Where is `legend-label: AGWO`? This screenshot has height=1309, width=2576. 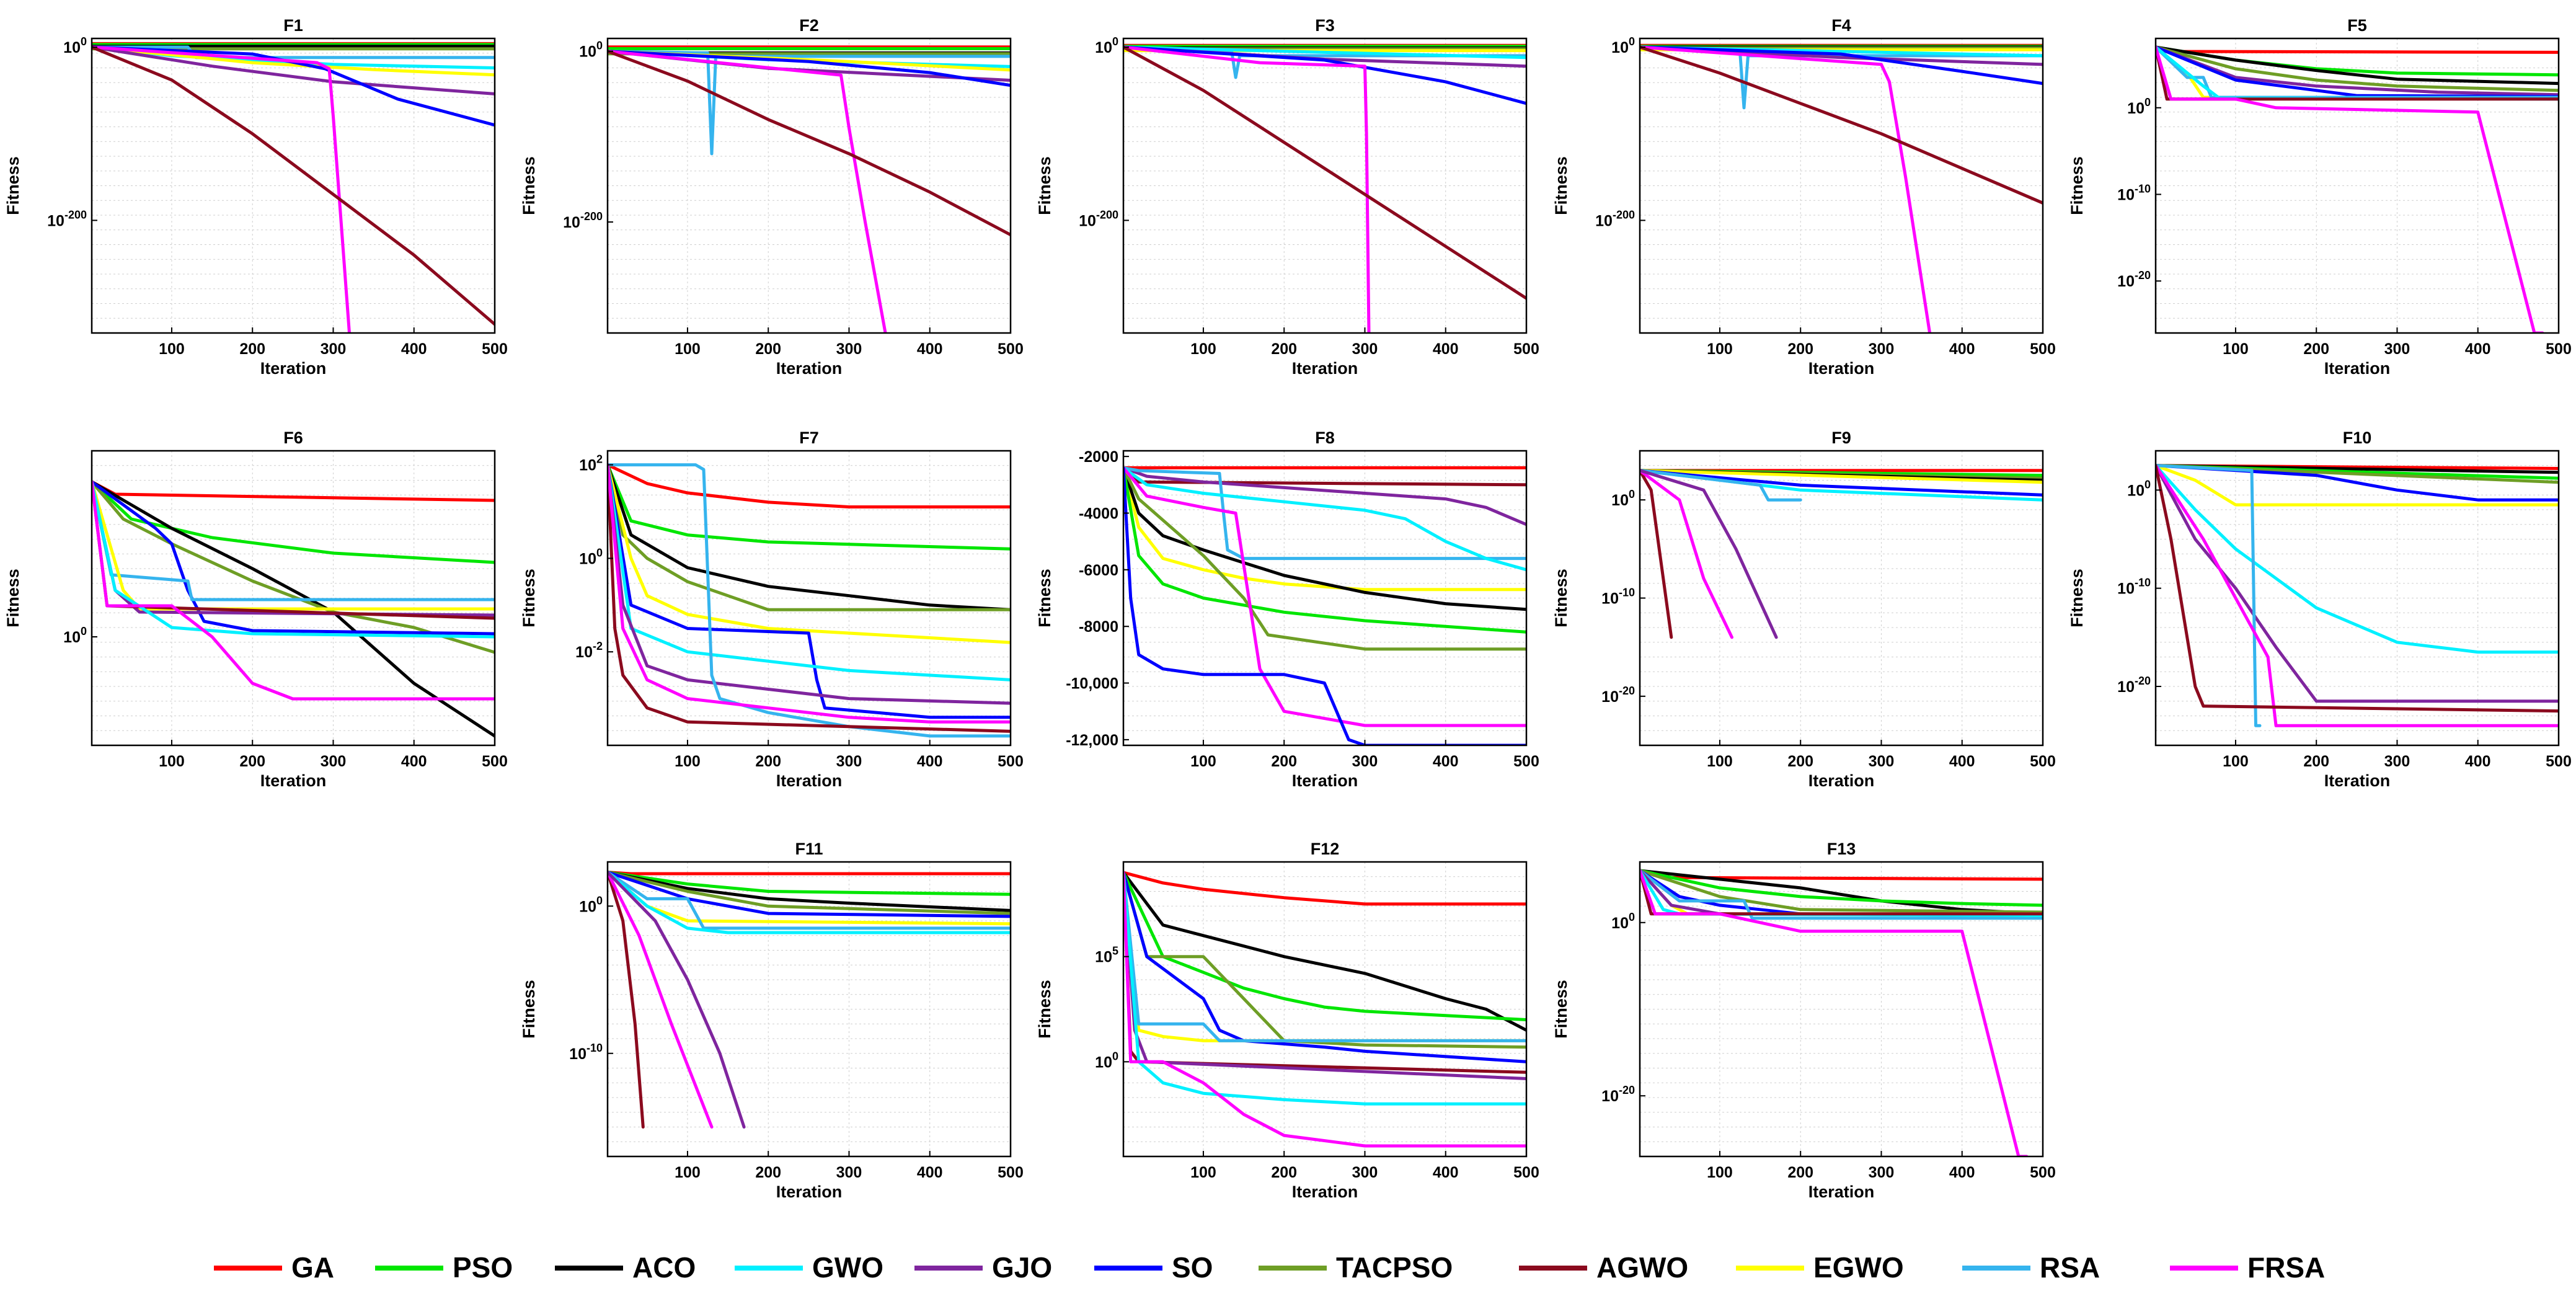
legend-label: AGWO is located at coordinates (1642, 1267).